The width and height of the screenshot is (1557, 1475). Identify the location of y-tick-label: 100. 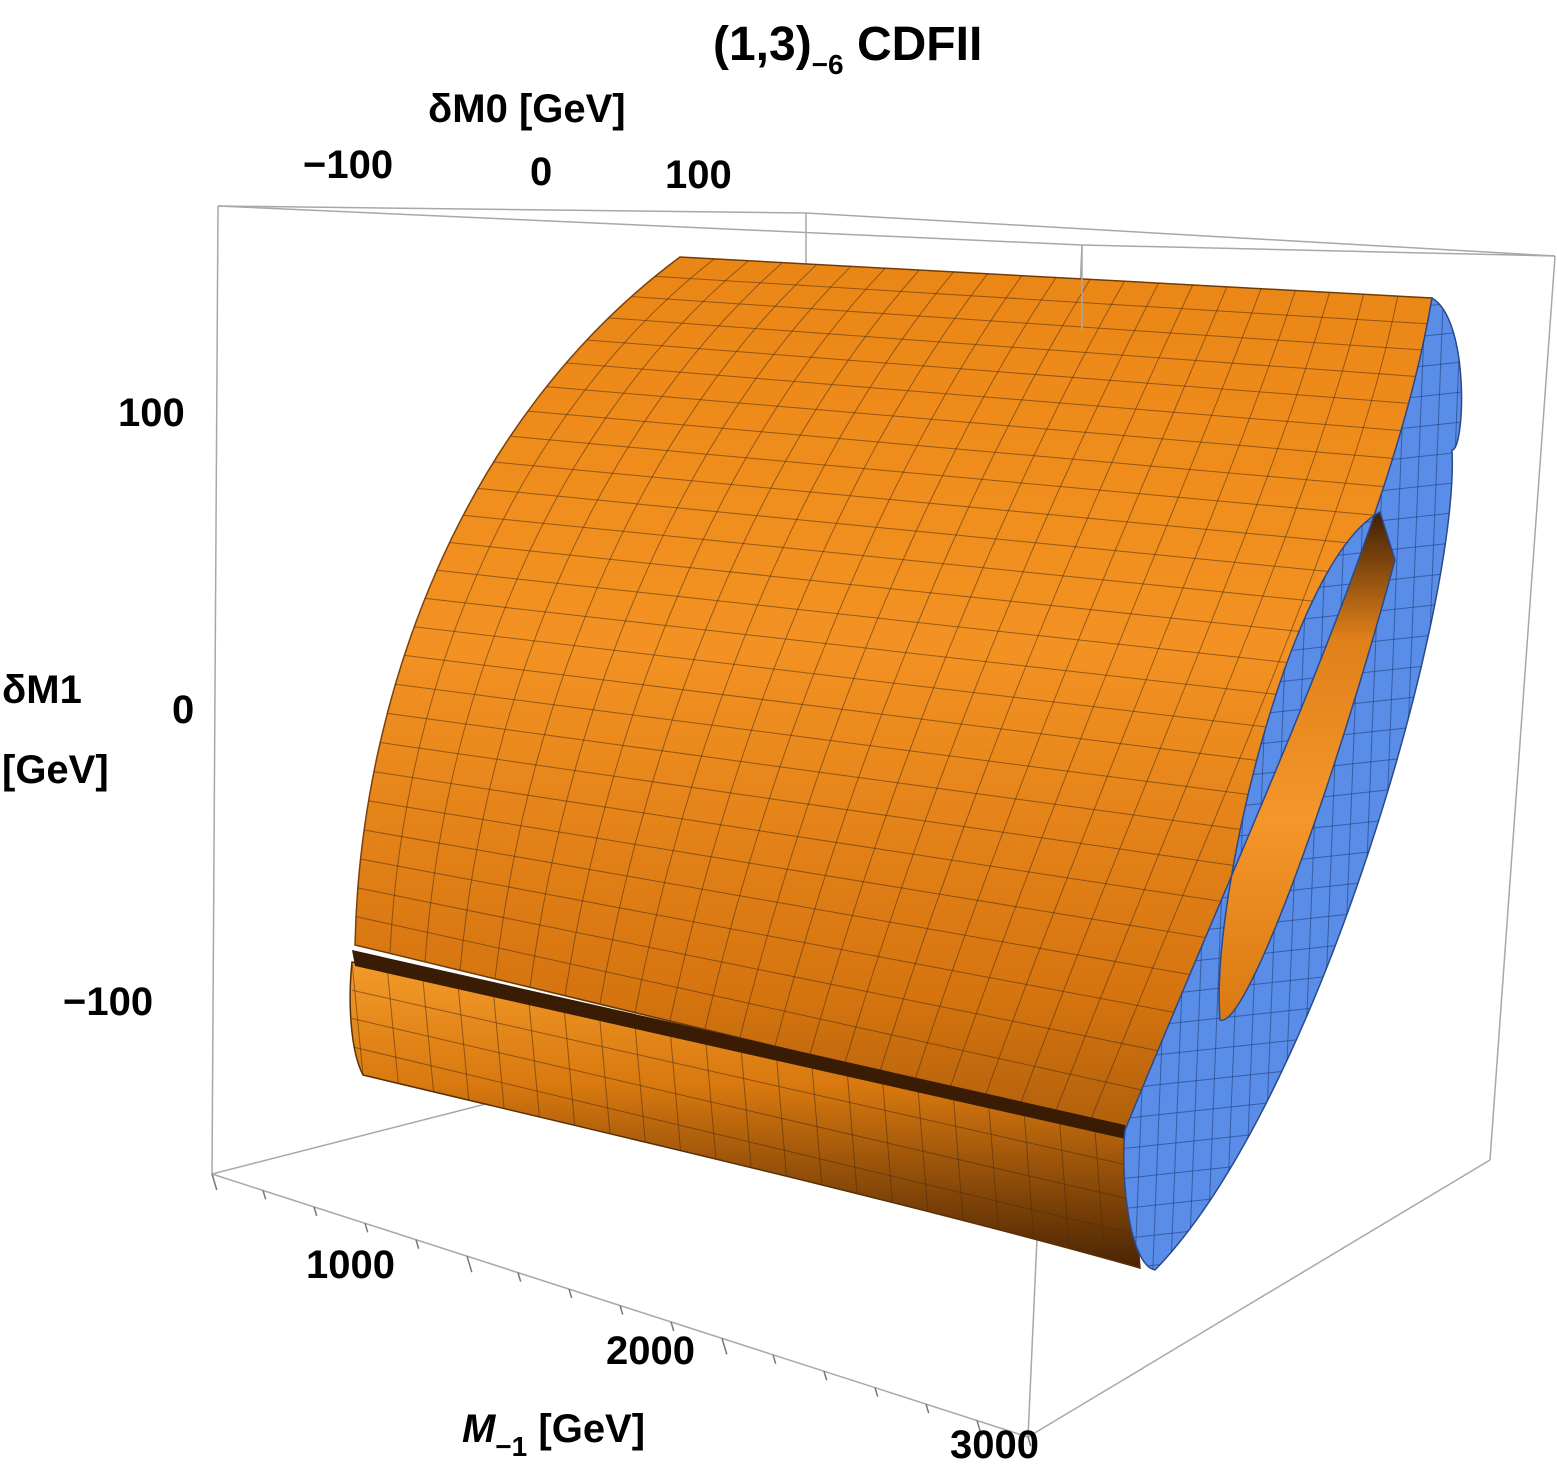
(698, 175).